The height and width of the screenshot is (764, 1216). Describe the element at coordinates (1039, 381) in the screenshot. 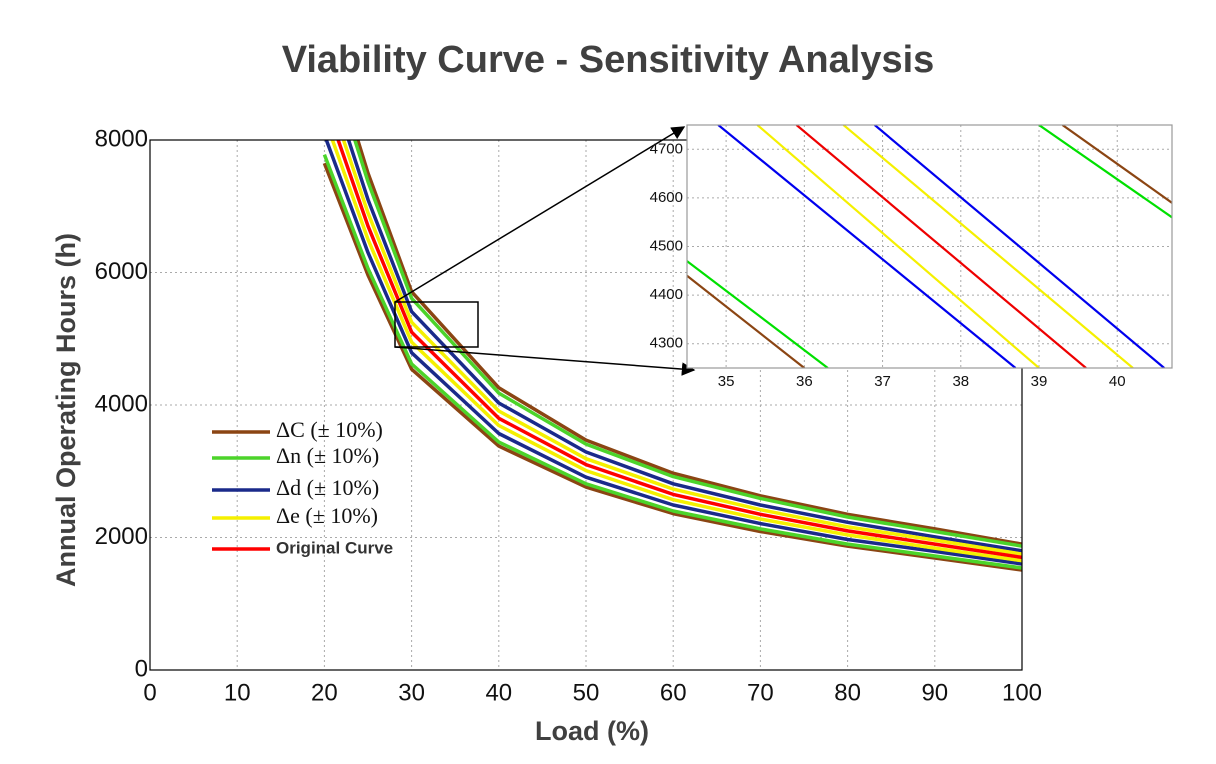

I see `x-tick-label: 39` at that location.